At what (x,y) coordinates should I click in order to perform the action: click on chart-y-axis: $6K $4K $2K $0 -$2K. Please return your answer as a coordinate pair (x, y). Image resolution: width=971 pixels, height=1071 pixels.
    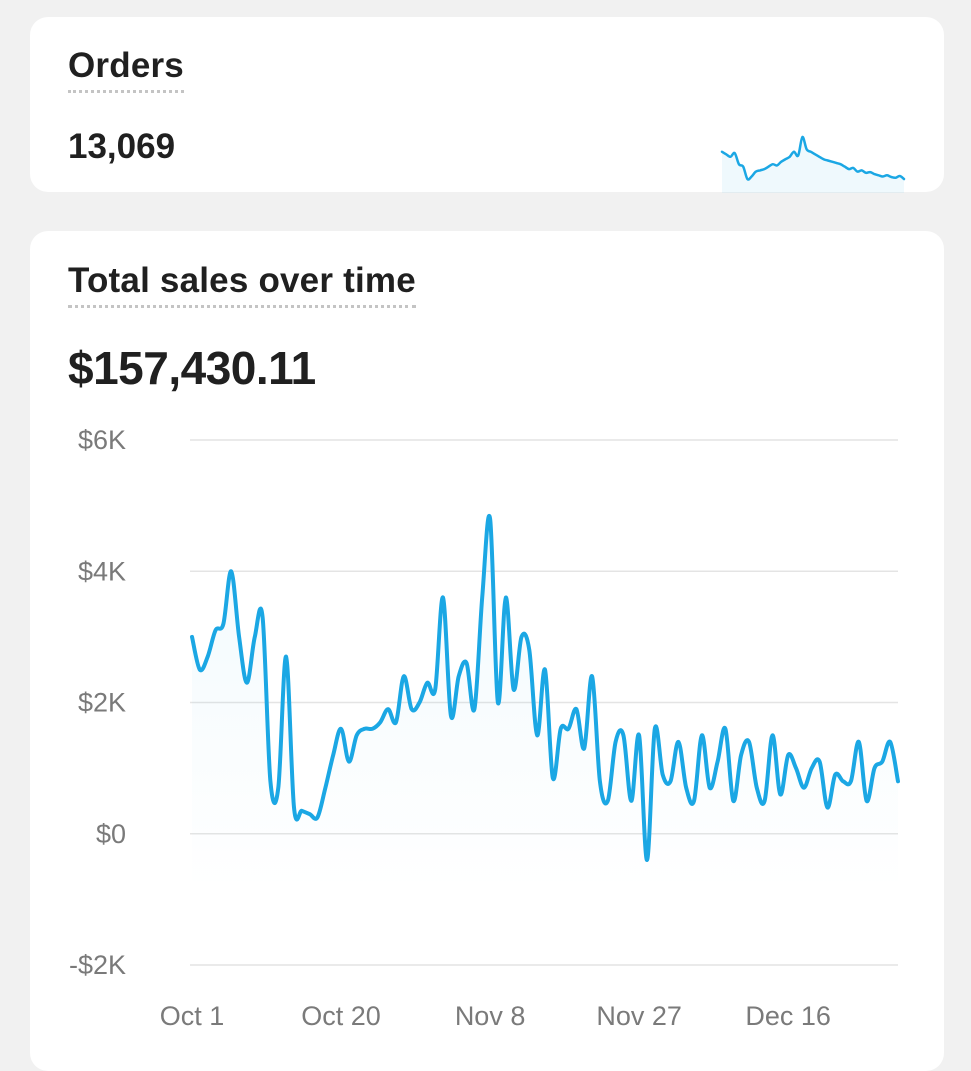
    Looking at the image, I should click on (97, 702).